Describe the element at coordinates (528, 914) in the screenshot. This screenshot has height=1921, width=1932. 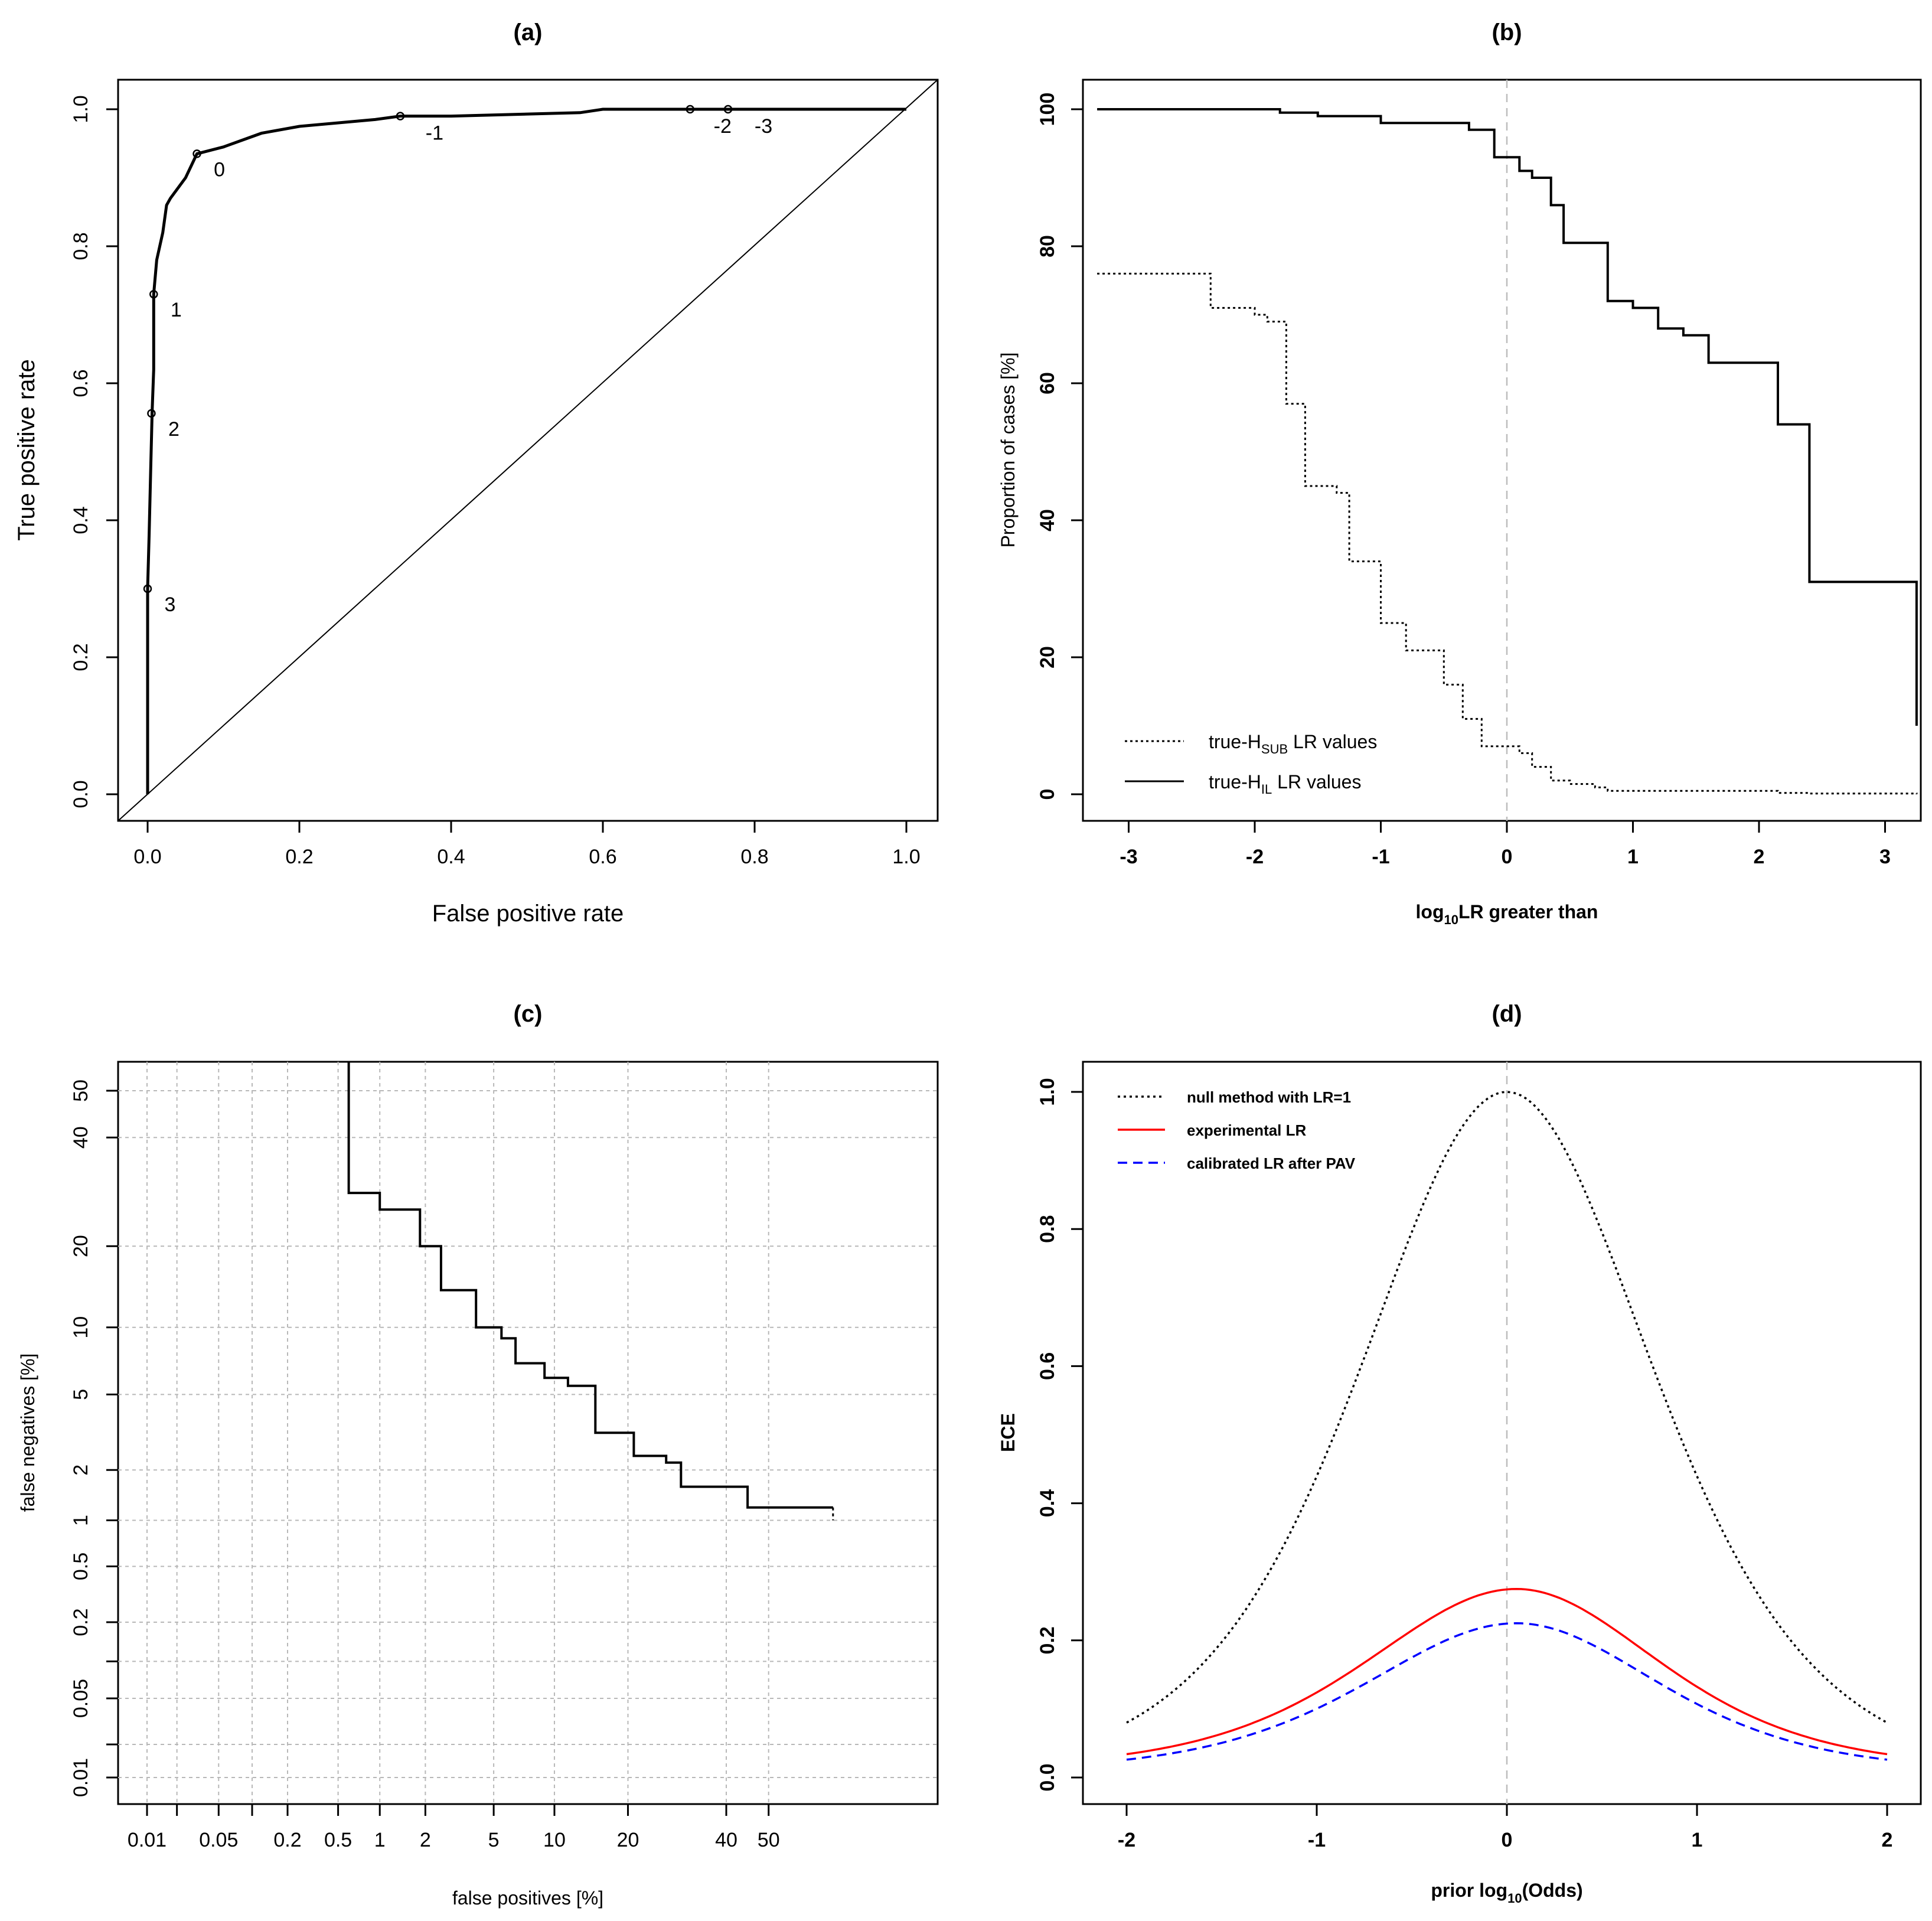
I see `x-axis-label: False positive rate` at that location.